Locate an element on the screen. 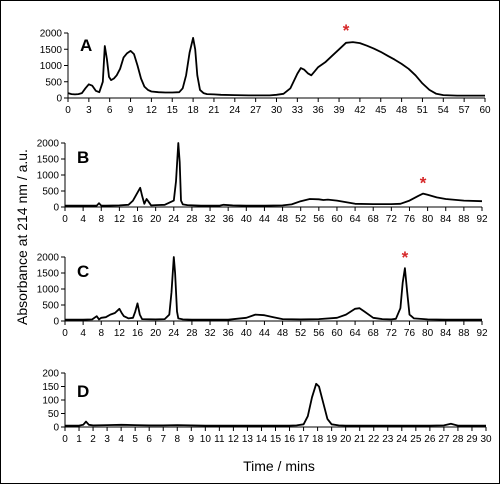  panel-letter: C is located at coordinates (83, 271).